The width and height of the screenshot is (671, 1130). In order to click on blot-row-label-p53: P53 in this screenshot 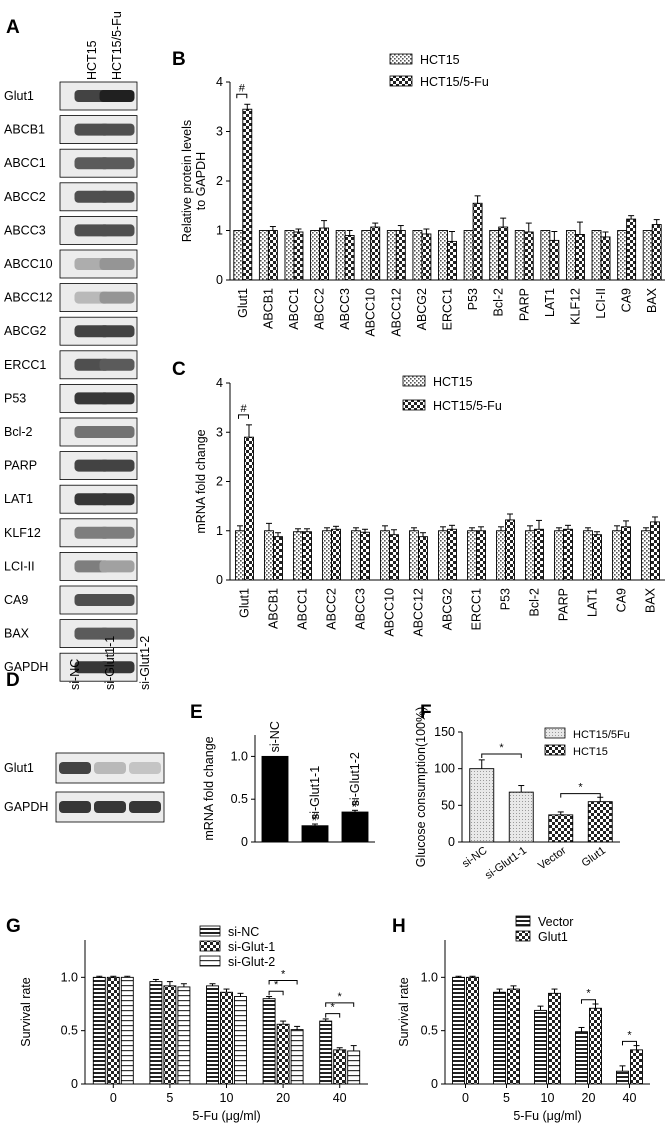, I will do `click(15, 398)`.